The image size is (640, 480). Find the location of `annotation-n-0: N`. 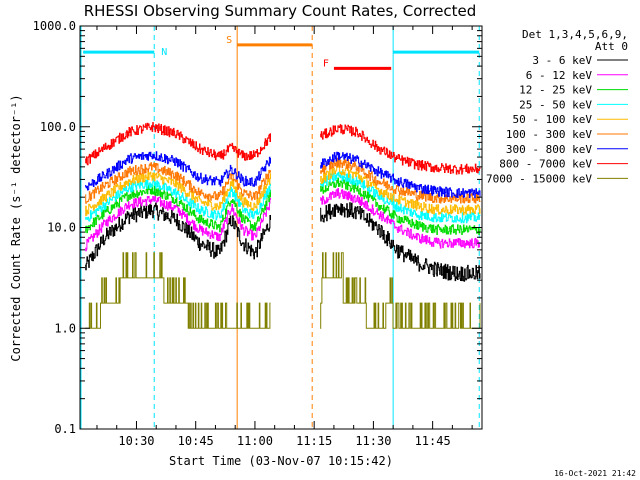

annotation-n-0: N is located at coordinates (125, 227).